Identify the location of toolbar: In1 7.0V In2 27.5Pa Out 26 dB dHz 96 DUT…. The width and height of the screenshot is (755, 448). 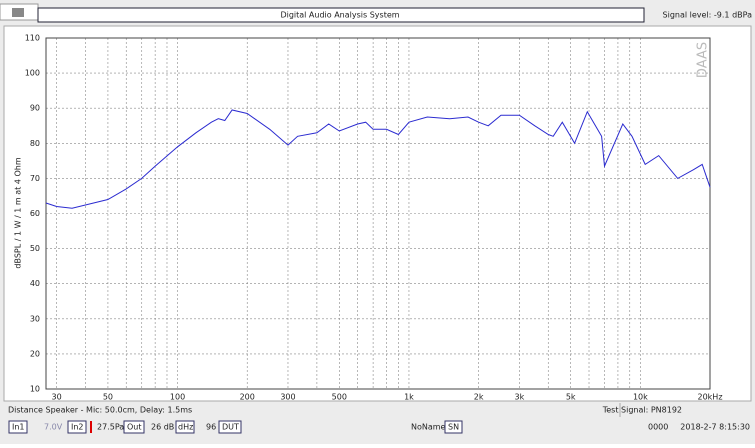
(379, 427).